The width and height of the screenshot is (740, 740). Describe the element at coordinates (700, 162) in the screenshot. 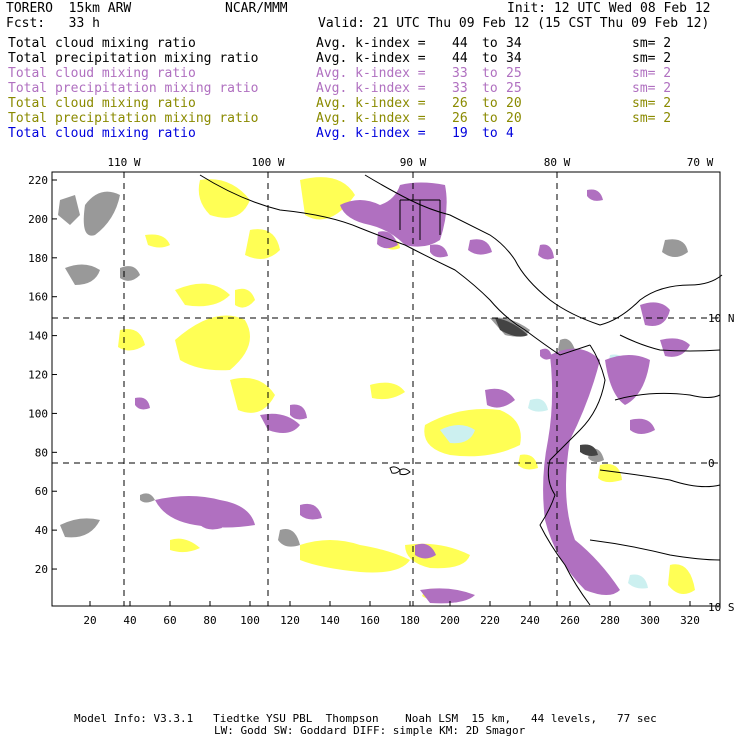

I see `lon-label-70w: 70 W` at that location.